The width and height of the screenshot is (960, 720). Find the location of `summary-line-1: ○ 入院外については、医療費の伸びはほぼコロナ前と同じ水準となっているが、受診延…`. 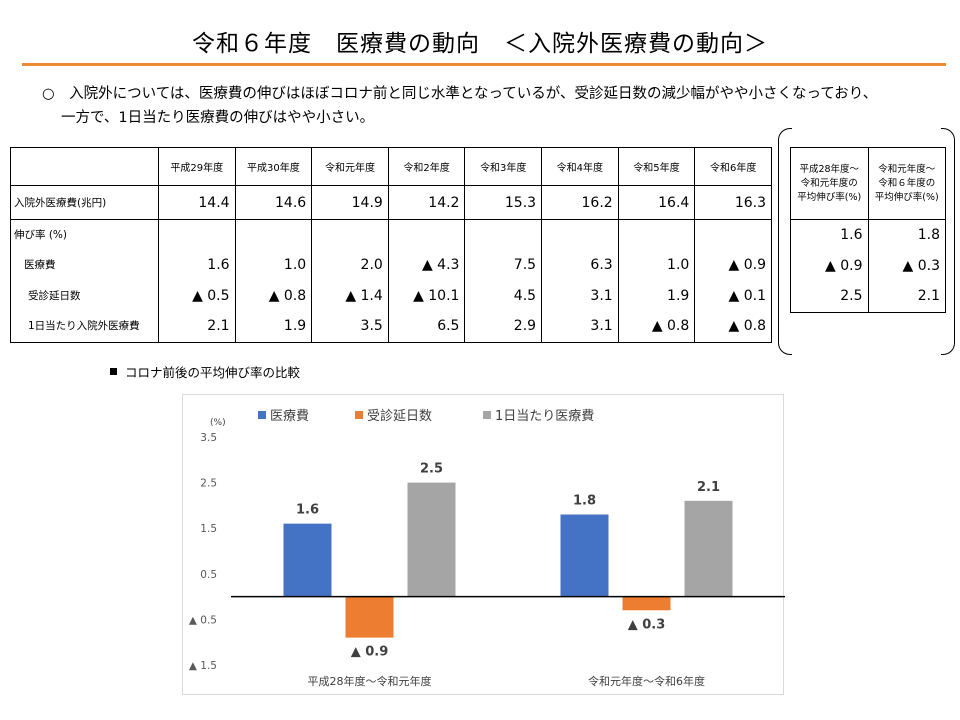

summary-line-1: ○ 入院外については、医療費の伸びはほぼコロナ前と同じ水準となっているが、受診延… is located at coordinates (460, 94).